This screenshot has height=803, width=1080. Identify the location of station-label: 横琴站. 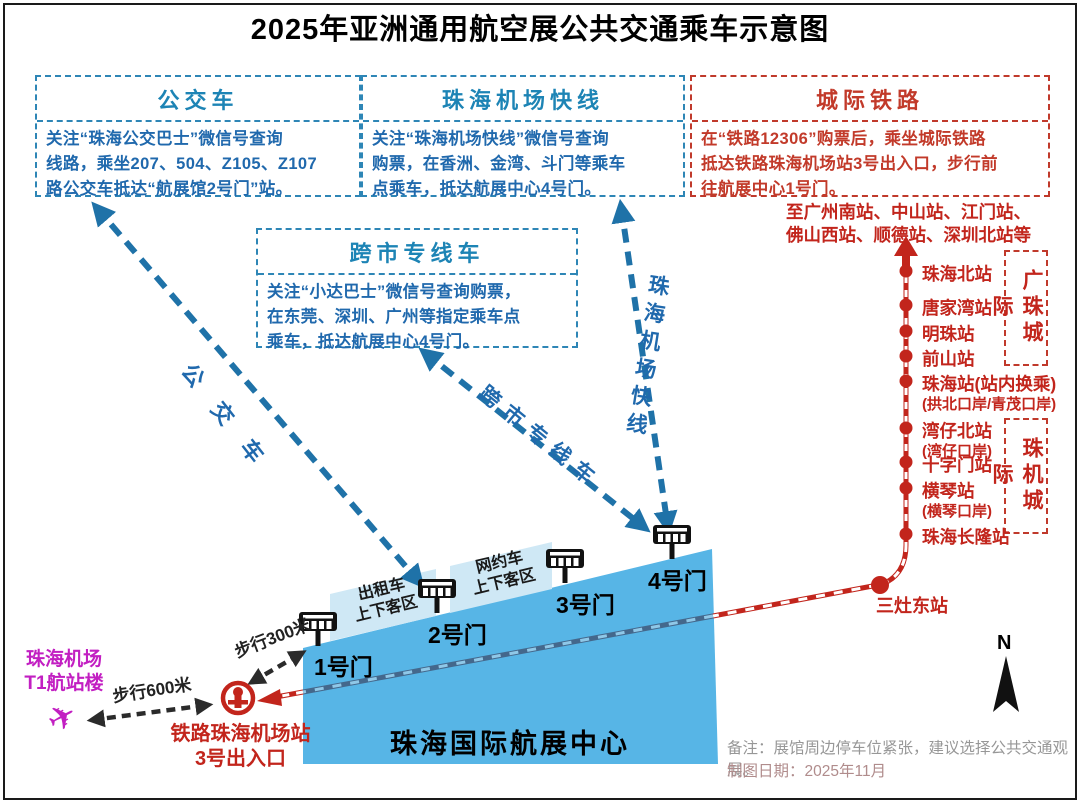
(948, 491).